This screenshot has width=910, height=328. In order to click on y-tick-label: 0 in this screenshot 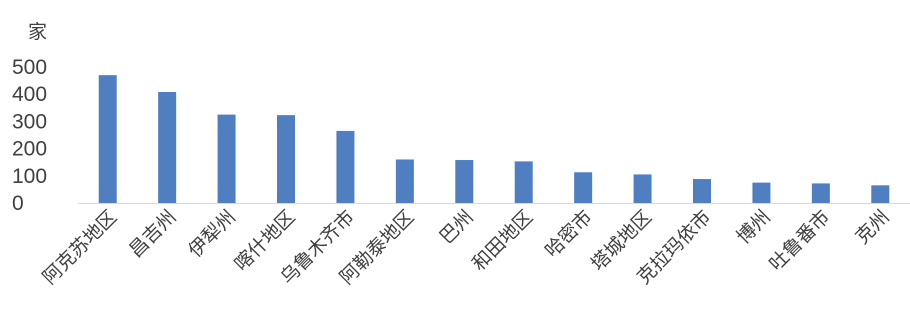, I will do `click(18, 203)`.